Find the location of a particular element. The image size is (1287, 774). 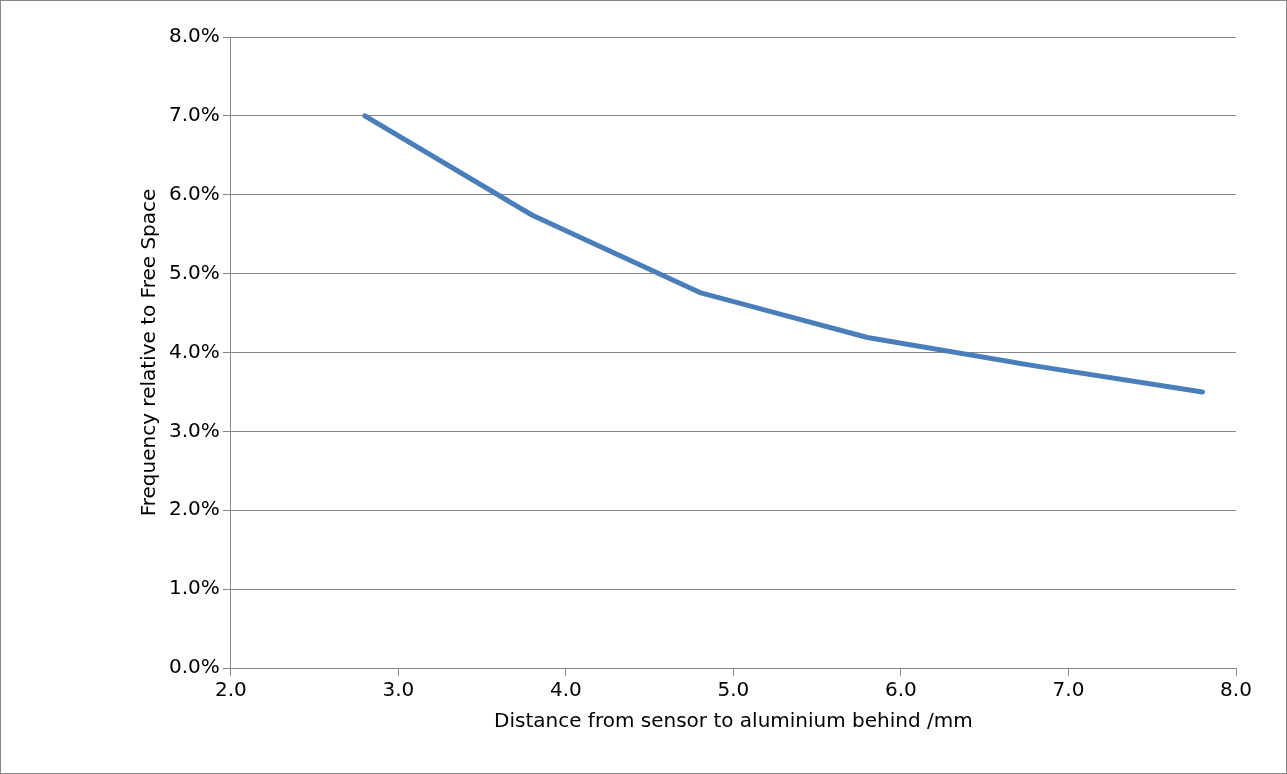

x-tick-label: 3.0 is located at coordinates (398, 689).